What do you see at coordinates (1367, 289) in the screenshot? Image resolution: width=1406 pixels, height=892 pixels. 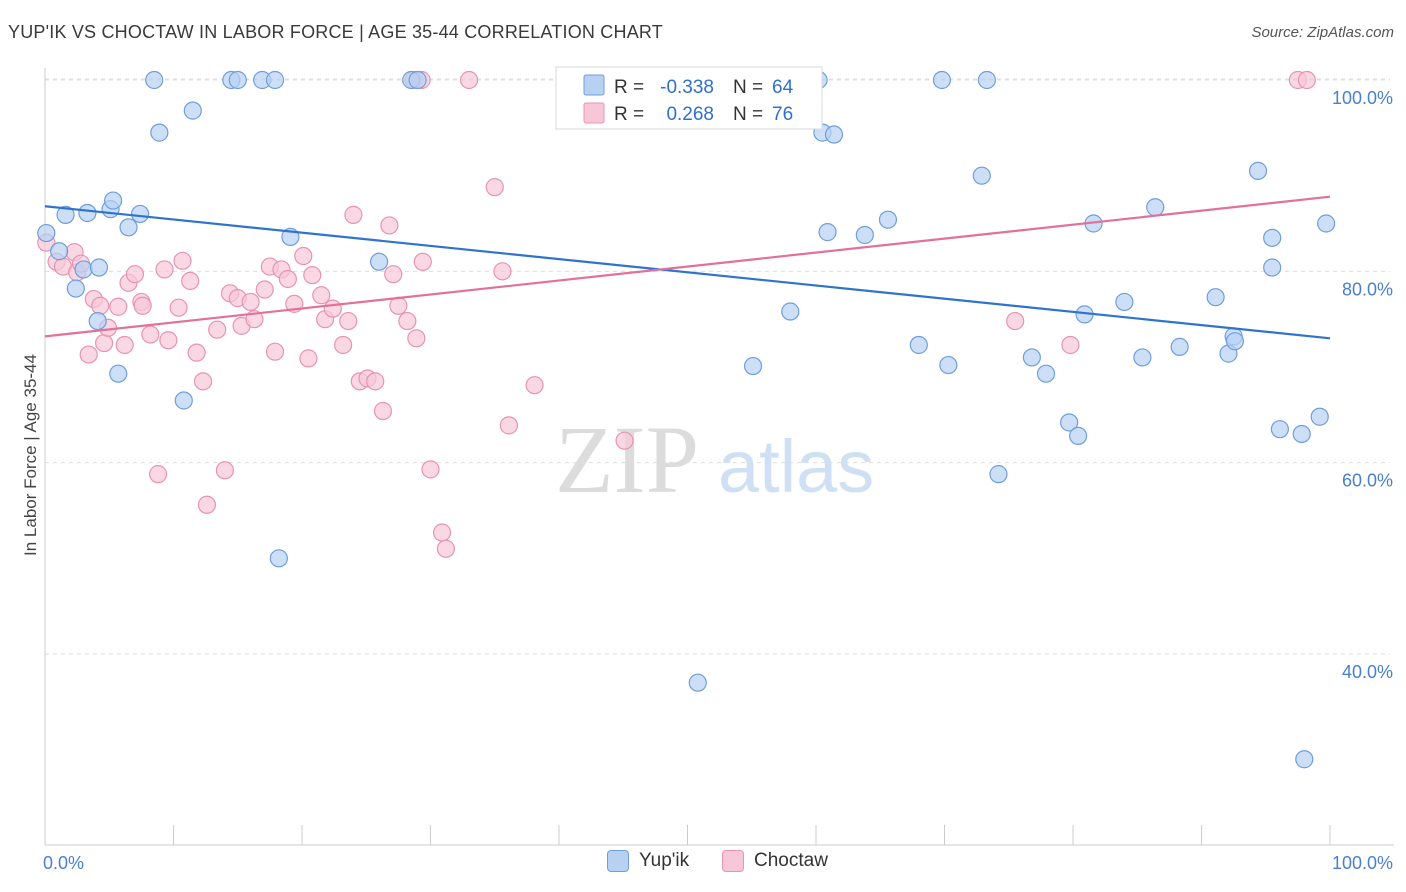 I see `y-tick-label: 80.0%` at bounding box center [1367, 289].